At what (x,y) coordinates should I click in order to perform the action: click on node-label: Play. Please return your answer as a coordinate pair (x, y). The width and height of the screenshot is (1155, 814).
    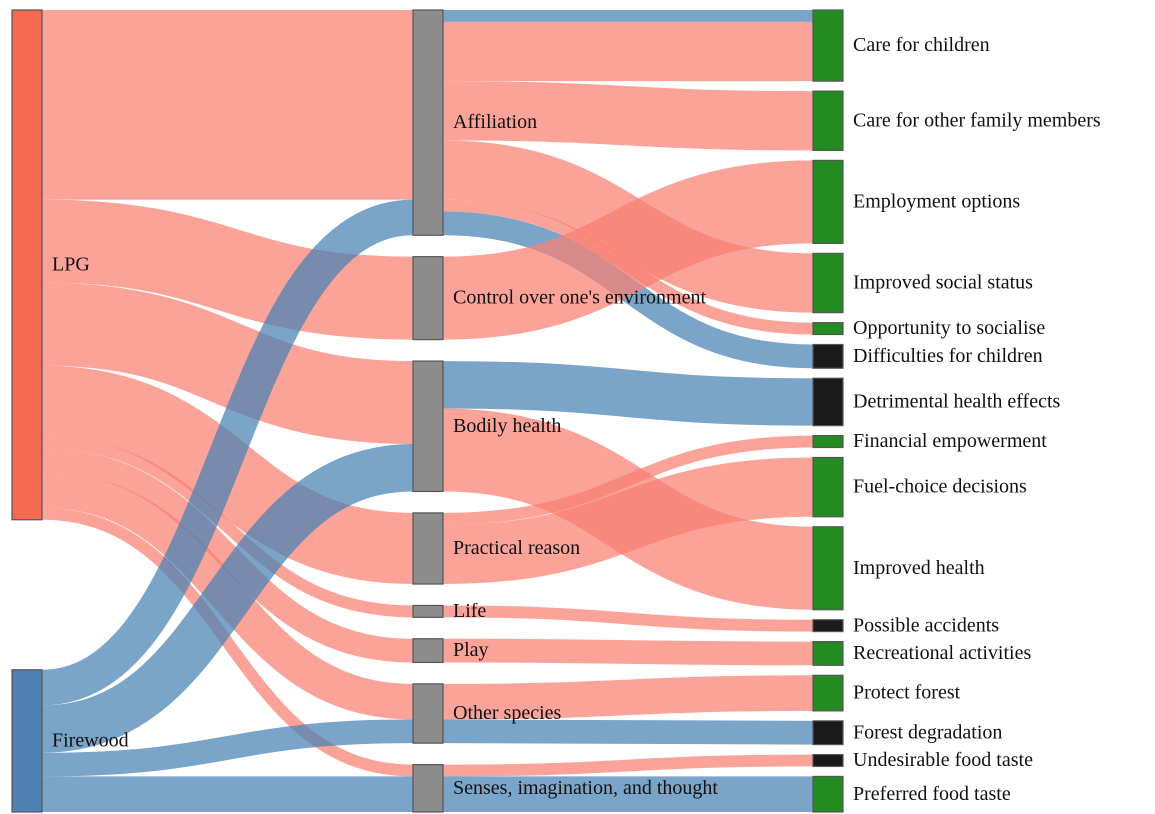
    Looking at the image, I should click on (471, 650).